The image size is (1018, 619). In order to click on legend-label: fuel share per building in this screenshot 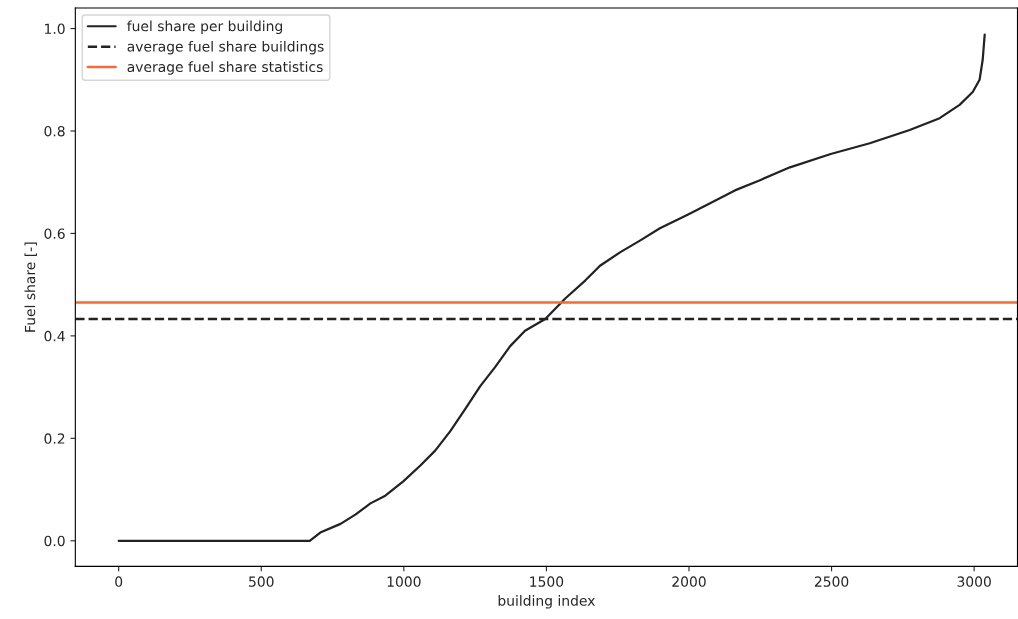, I will do `click(204, 27)`.